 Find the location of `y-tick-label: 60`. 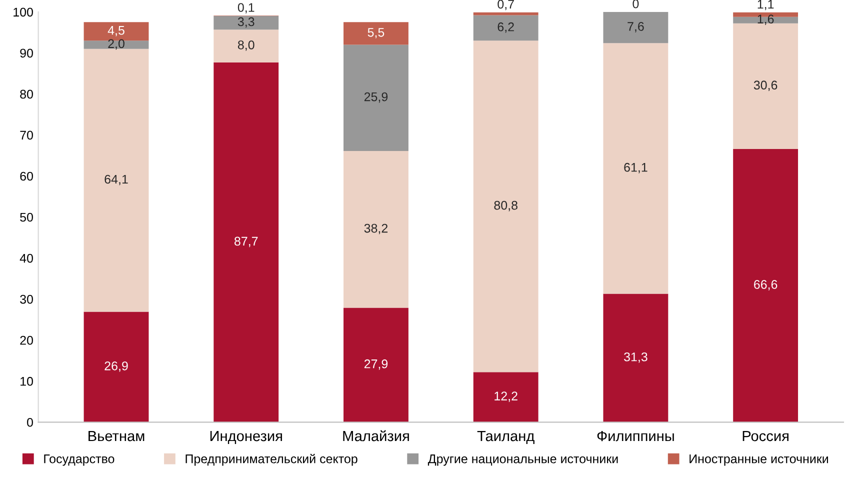

y-tick-label: 60 is located at coordinates (26, 176).